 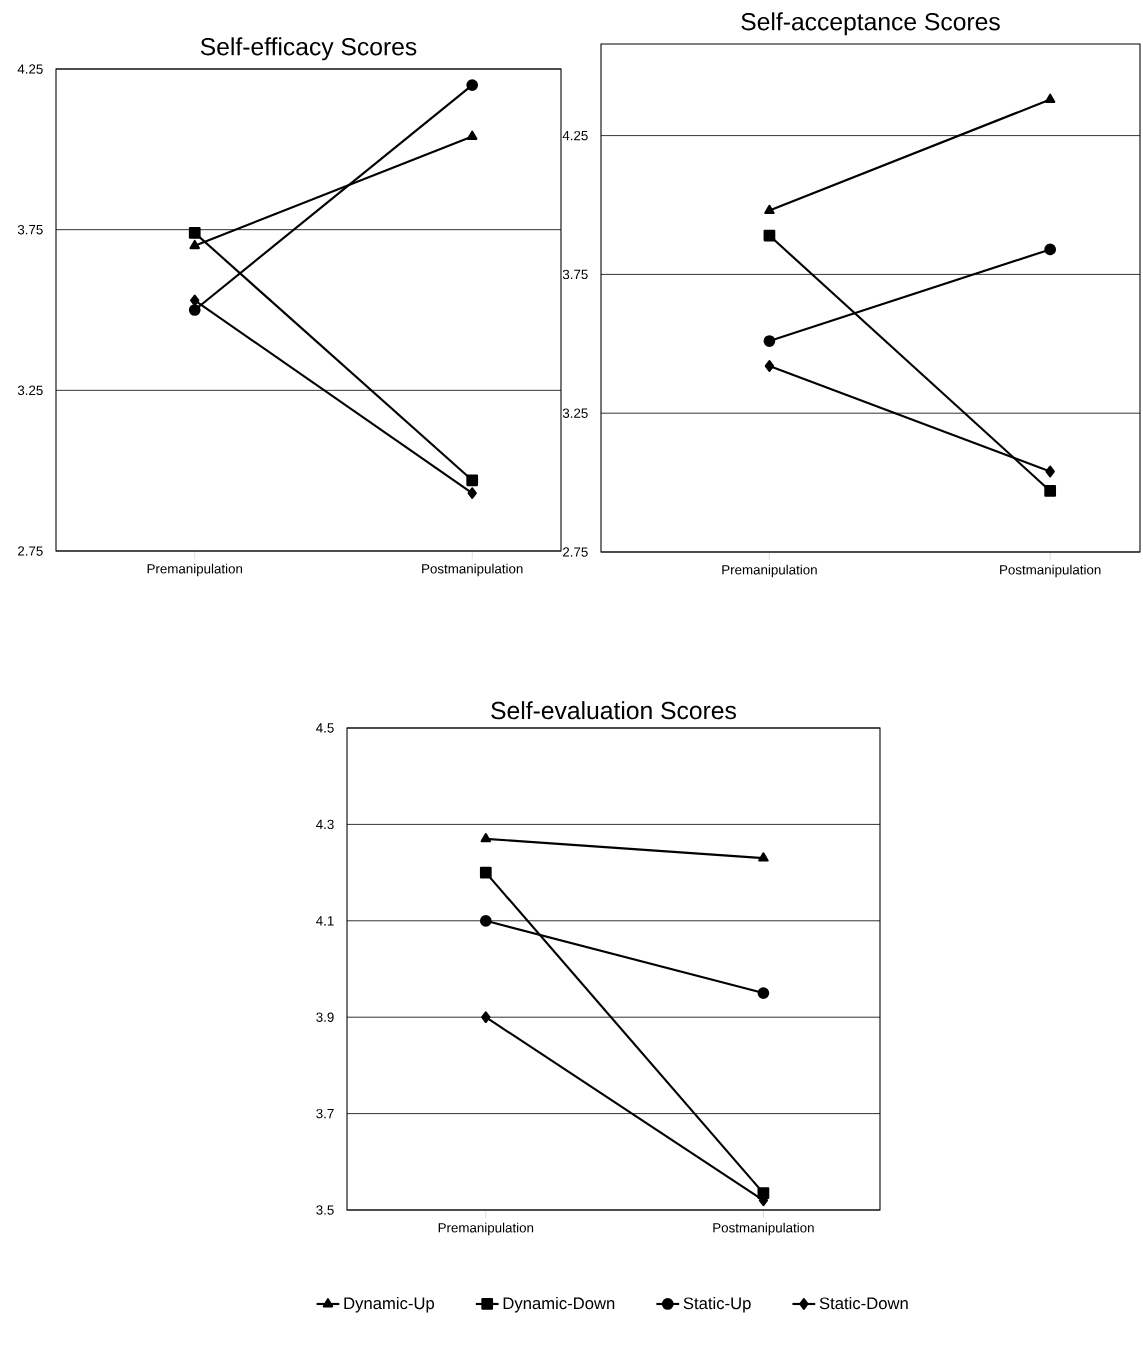 I want to click on y-tick-label: 3.5, so click(x=325, y=1210).